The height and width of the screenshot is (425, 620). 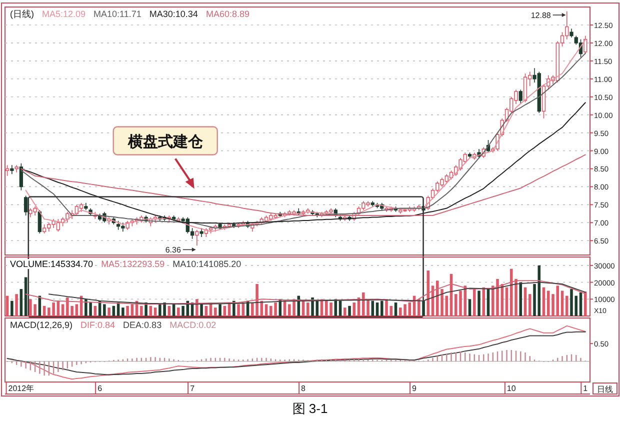 I want to click on x-tick-label: 8, so click(x=303, y=388).